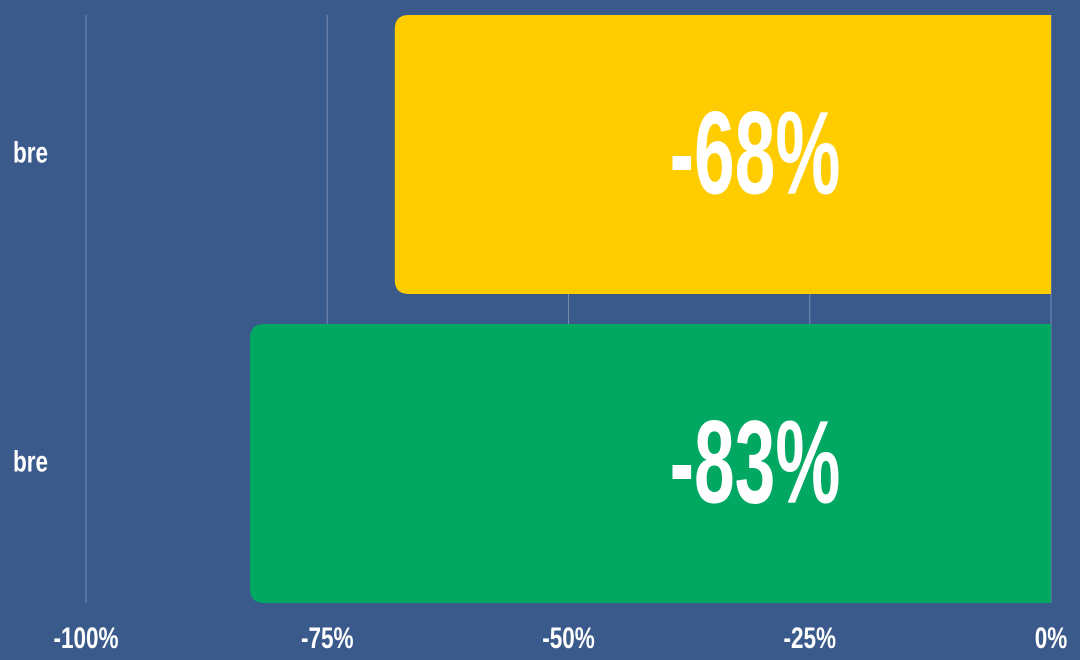 The width and height of the screenshot is (1080, 660). I want to click on x-tick-label: -100%, so click(85, 638).